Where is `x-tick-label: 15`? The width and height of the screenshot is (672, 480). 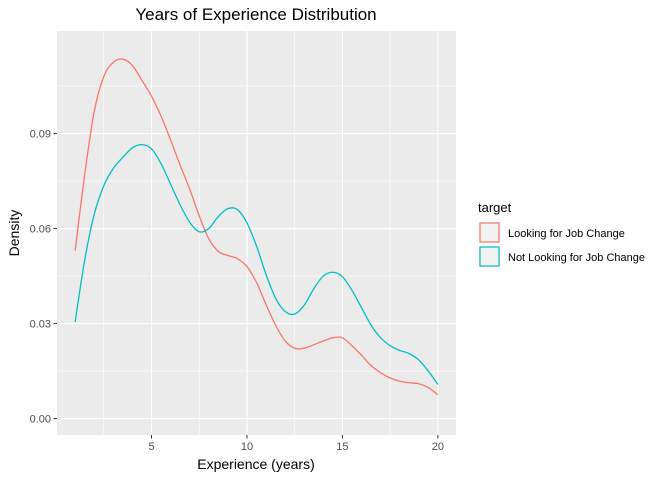
x-tick-label: 15 is located at coordinates (342, 447).